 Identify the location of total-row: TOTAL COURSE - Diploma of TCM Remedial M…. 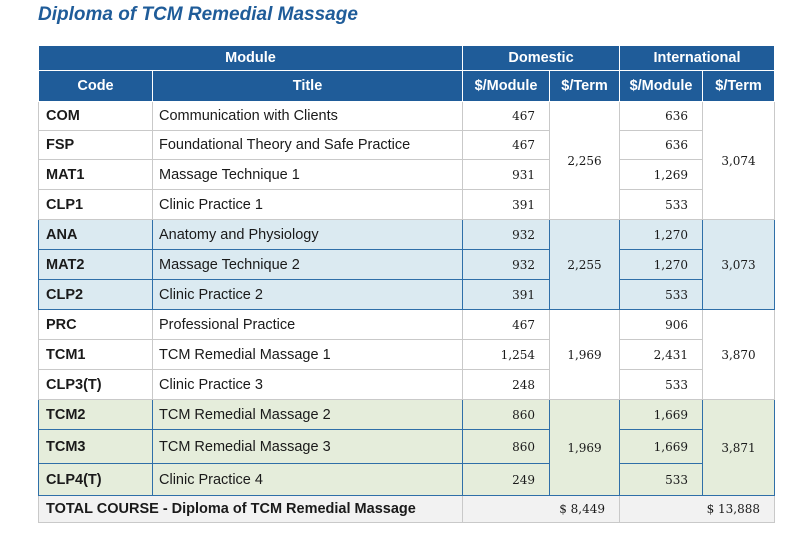
(406, 509).